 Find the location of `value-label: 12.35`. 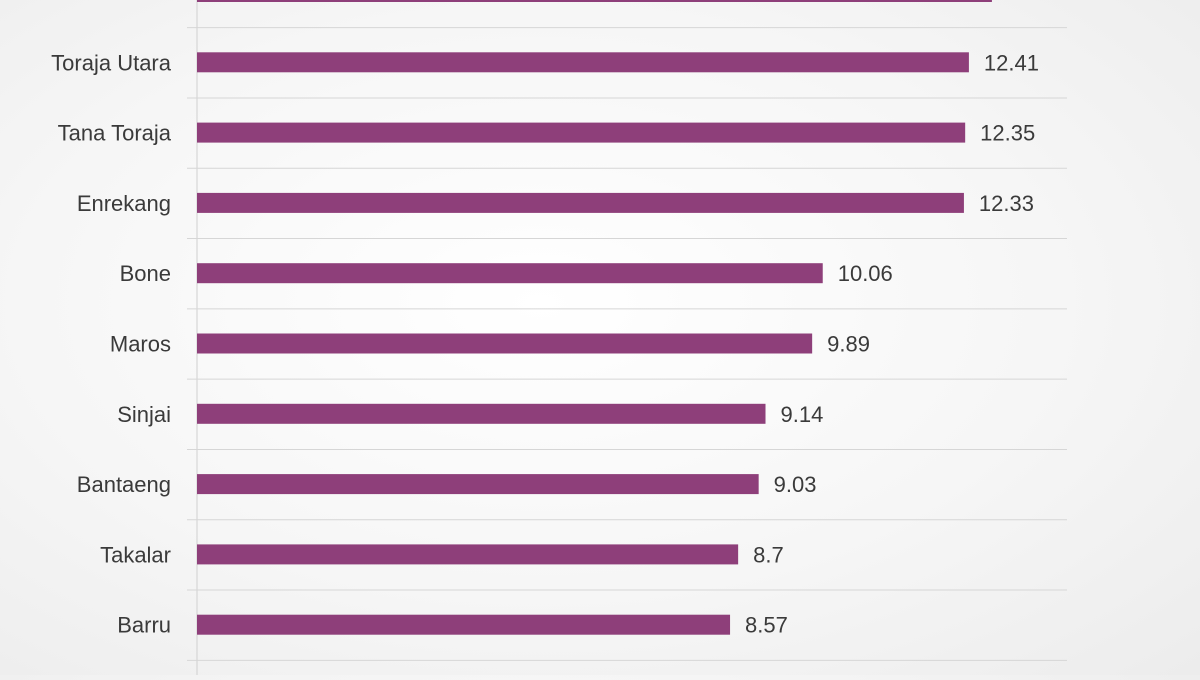

value-label: 12.35 is located at coordinates (1007, 133).